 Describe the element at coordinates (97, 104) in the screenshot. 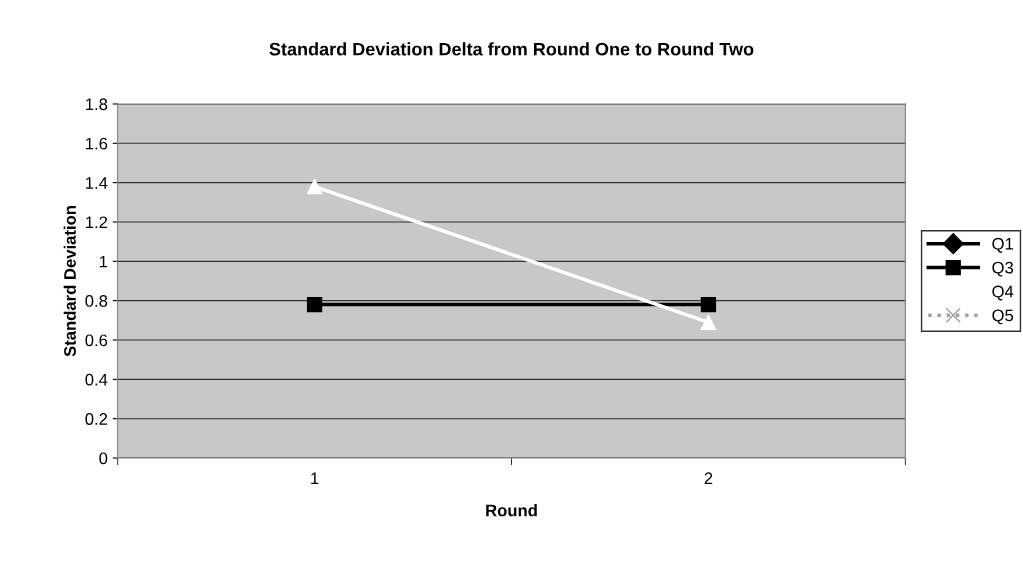

I see `y-tick-label: 1.8` at that location.